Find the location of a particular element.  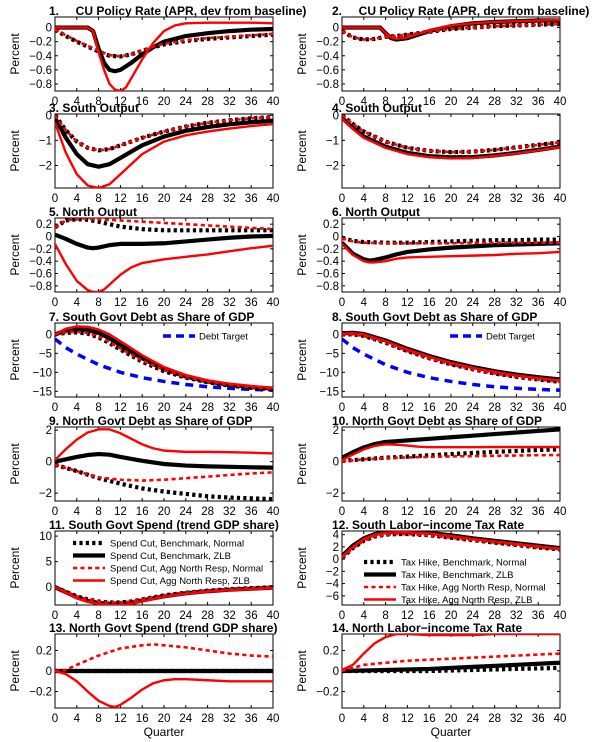

panel-title: 4. South Output is located at coordinates (377, 108).